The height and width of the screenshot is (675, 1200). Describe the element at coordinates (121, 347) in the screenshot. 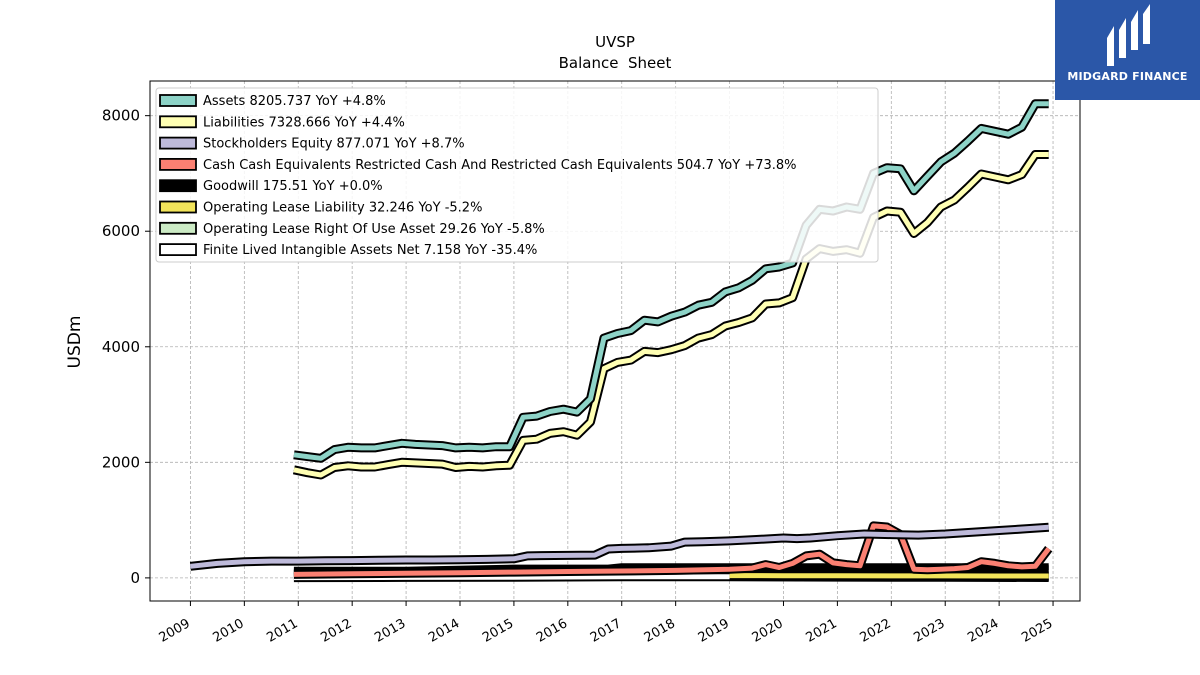

I see `y-tick-label: 4000` at that location.